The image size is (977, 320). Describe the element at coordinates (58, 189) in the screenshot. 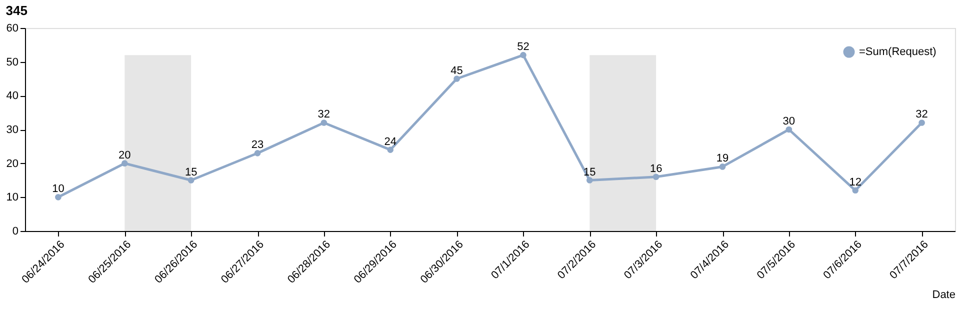

I see `data-label: 10` at that location.